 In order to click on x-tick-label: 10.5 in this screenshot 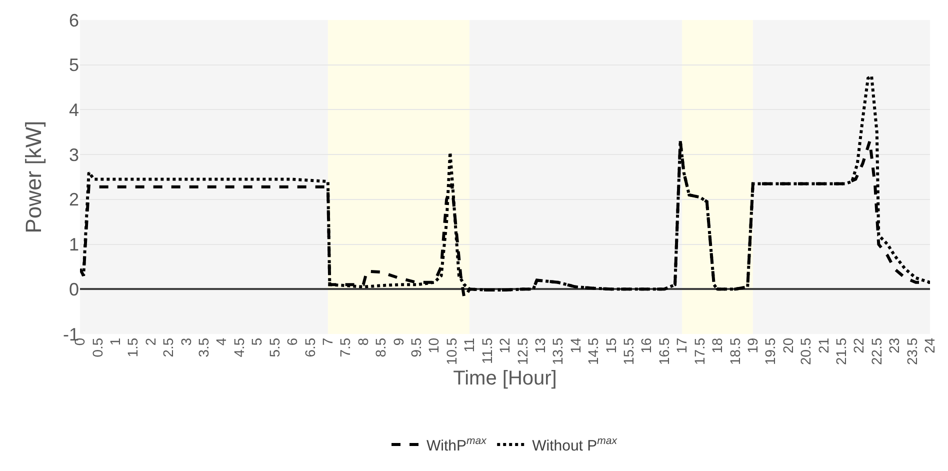, I will do `click(451, 352)`.